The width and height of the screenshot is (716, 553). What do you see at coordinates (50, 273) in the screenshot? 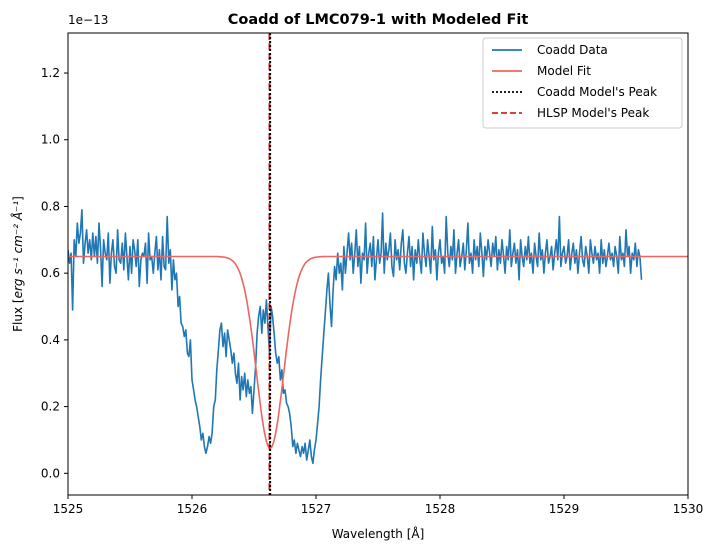
I see `y-tick-label: 0.6` at bounding box center [50, 273].